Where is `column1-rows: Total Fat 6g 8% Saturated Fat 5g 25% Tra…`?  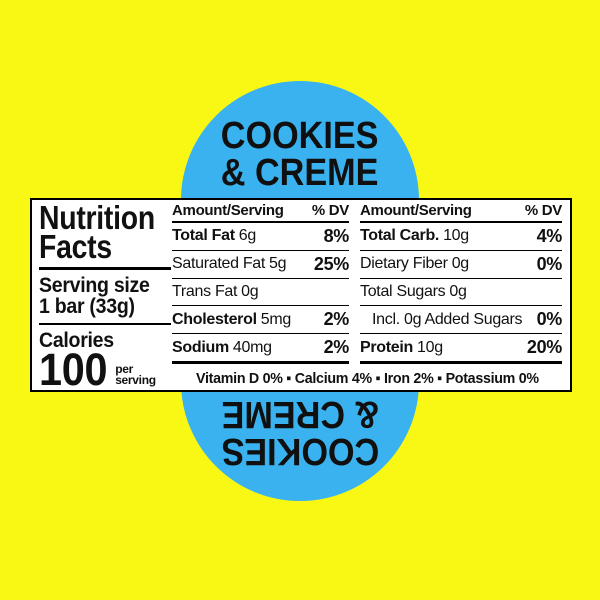
column1-rows: Total Fat 6g 8% Saturated Fat 5g 25% Tra… is located at coordinates (260, 293).